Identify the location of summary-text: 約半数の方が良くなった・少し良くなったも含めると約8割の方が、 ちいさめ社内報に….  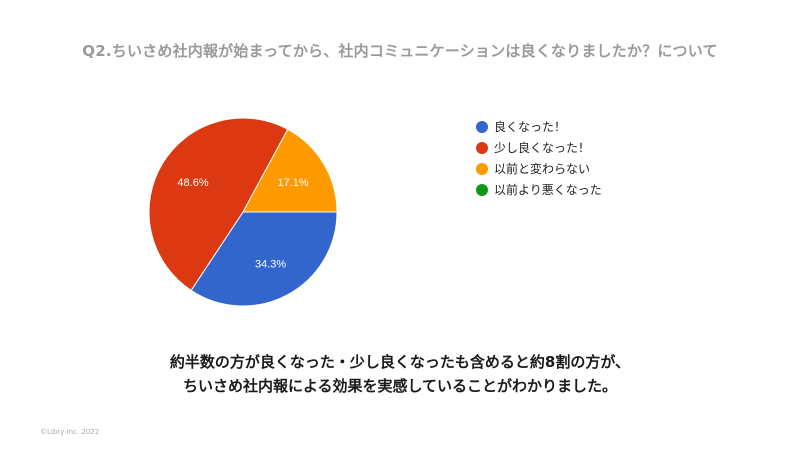
(400, 374).